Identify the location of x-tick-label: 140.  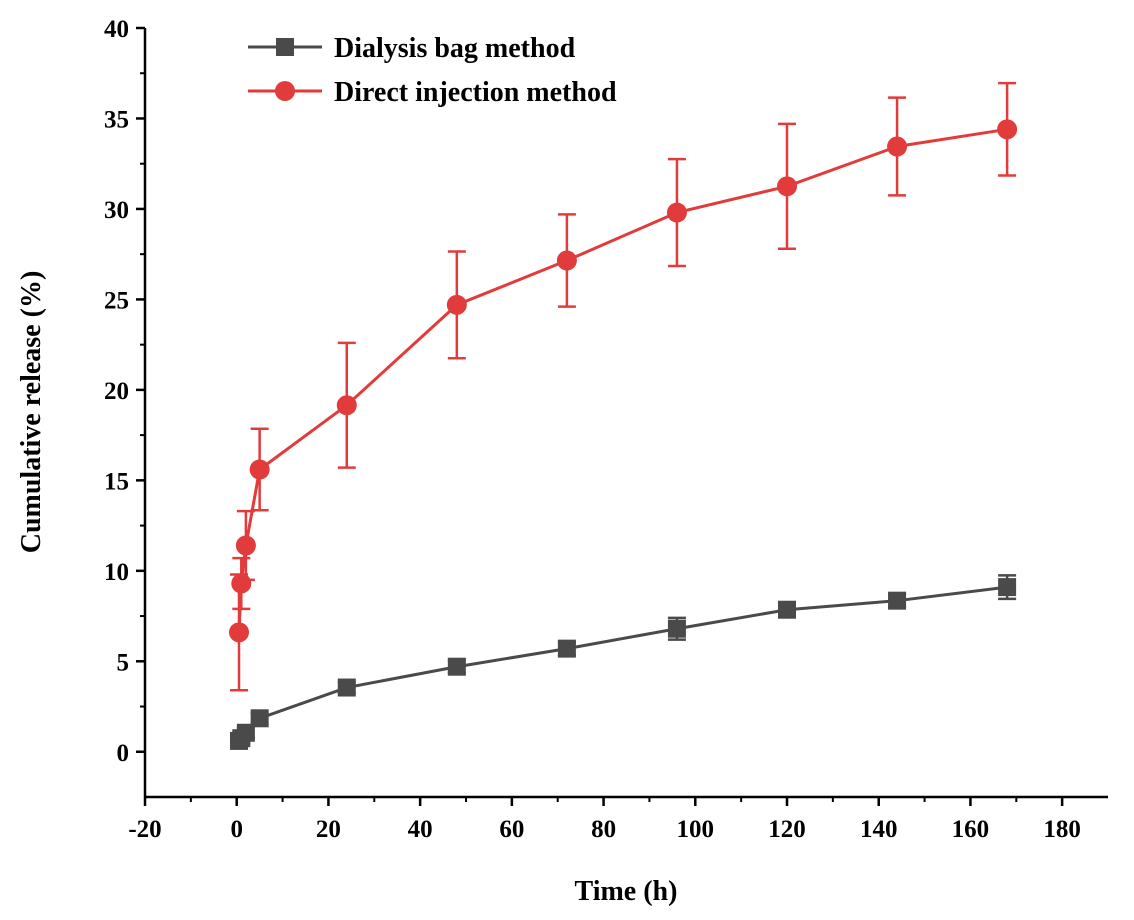
(879, 829).